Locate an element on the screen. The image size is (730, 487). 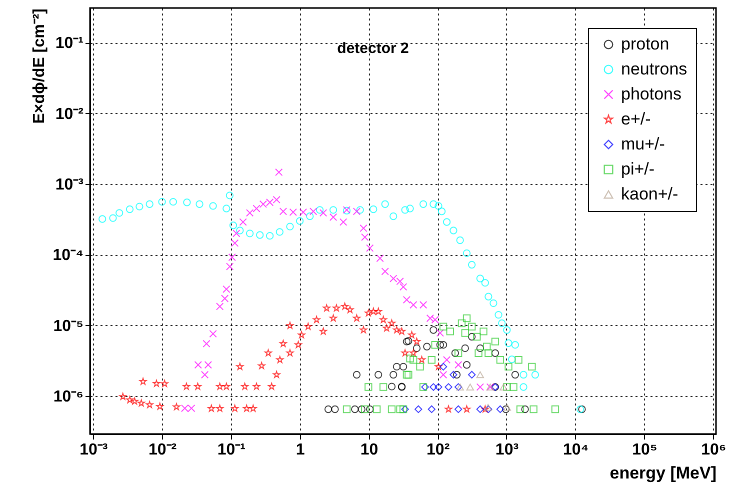
y-axis-title: E×dϕ/dE [cm⁻²] is located at coordinates (39, 66).